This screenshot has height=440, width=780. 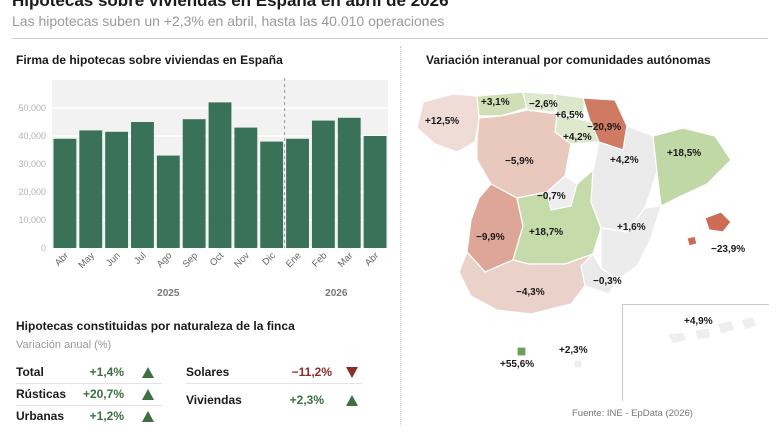 I want to click on finca-value: +20,7%, so click(x=103, y=394).